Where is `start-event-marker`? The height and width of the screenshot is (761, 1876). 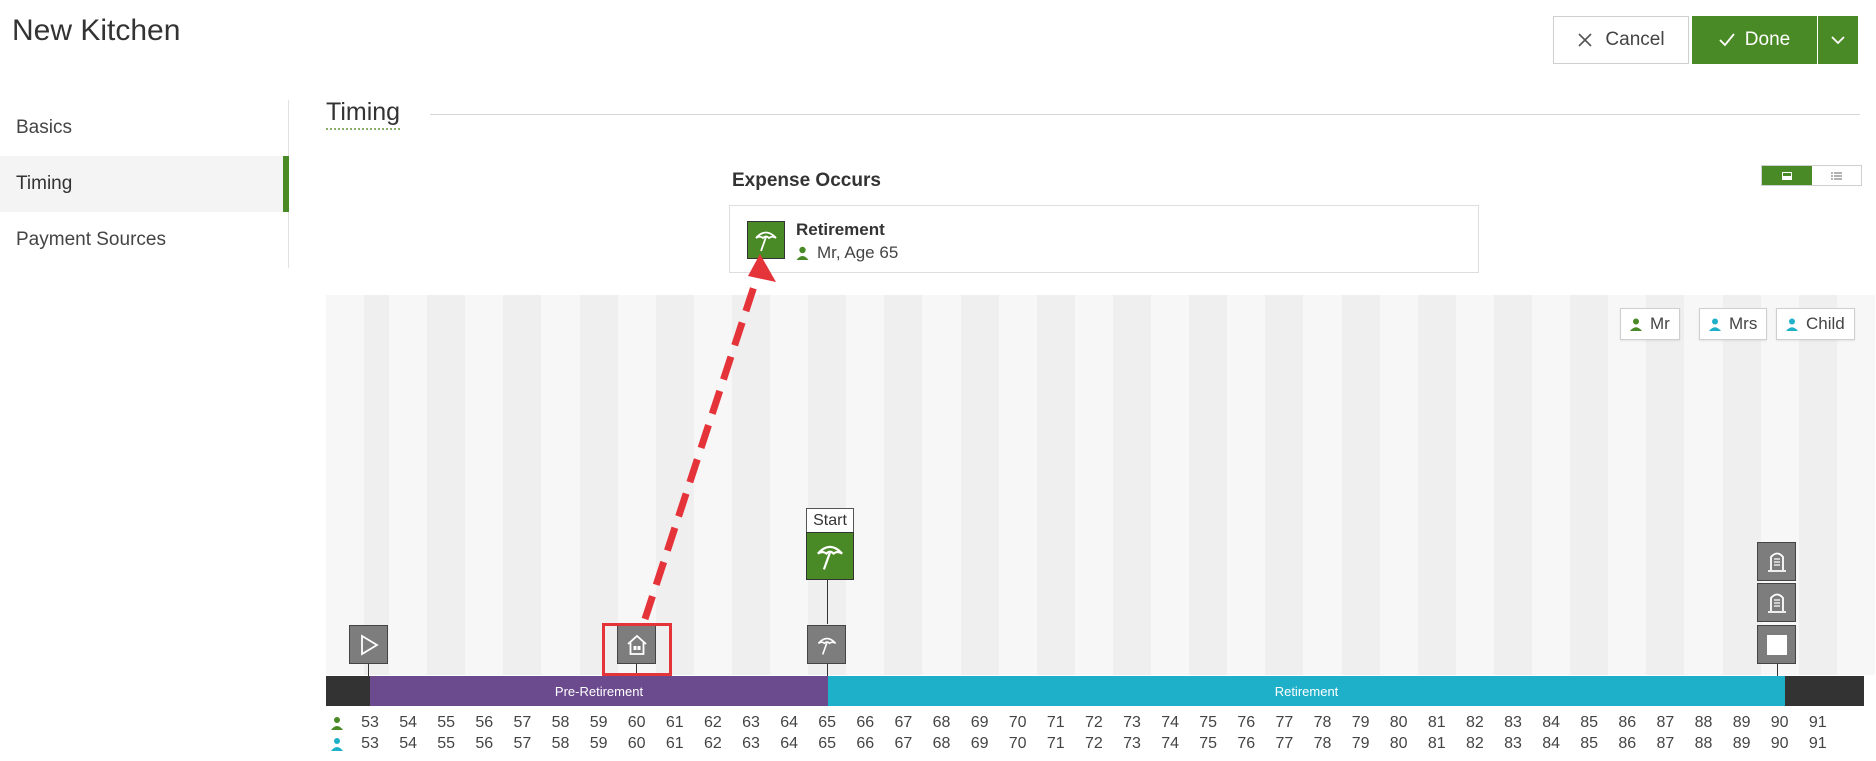
start-event-marker is located at coordinates (830, 556).